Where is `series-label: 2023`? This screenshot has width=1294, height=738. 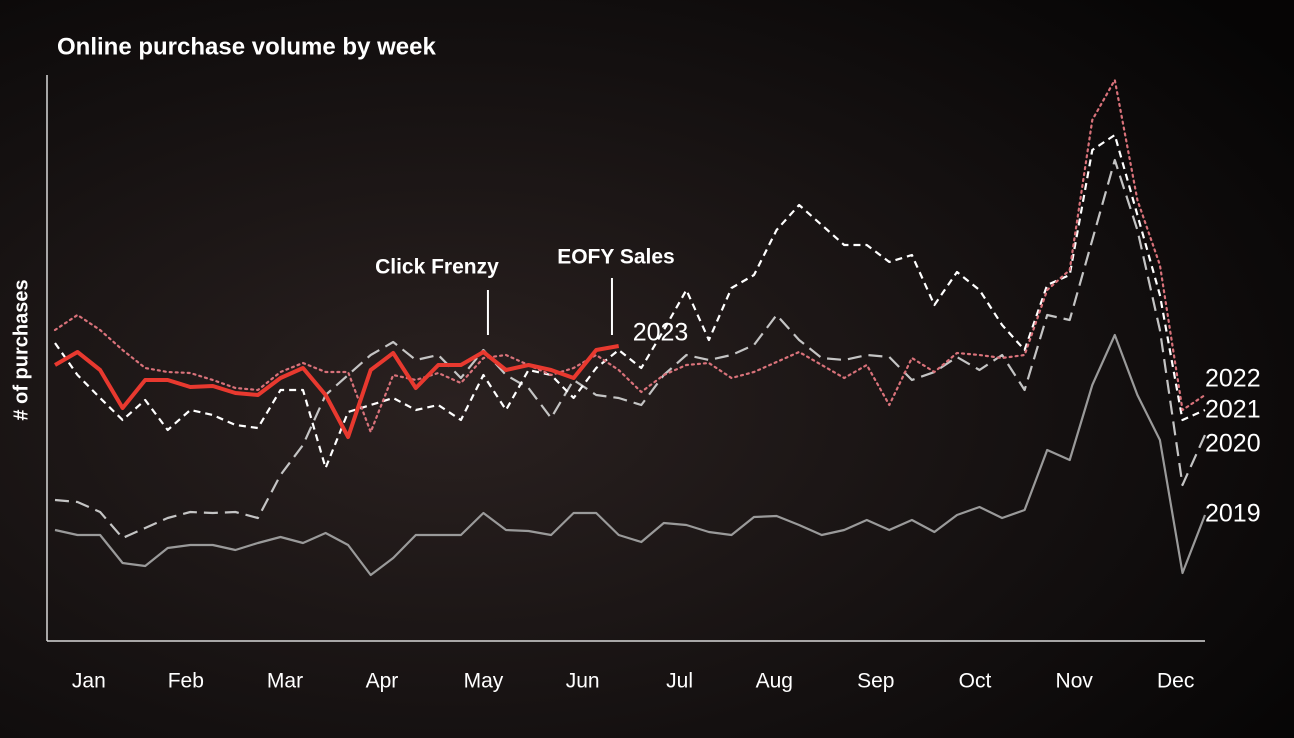 series-label: 2023 is located at coordinates (661, 333).